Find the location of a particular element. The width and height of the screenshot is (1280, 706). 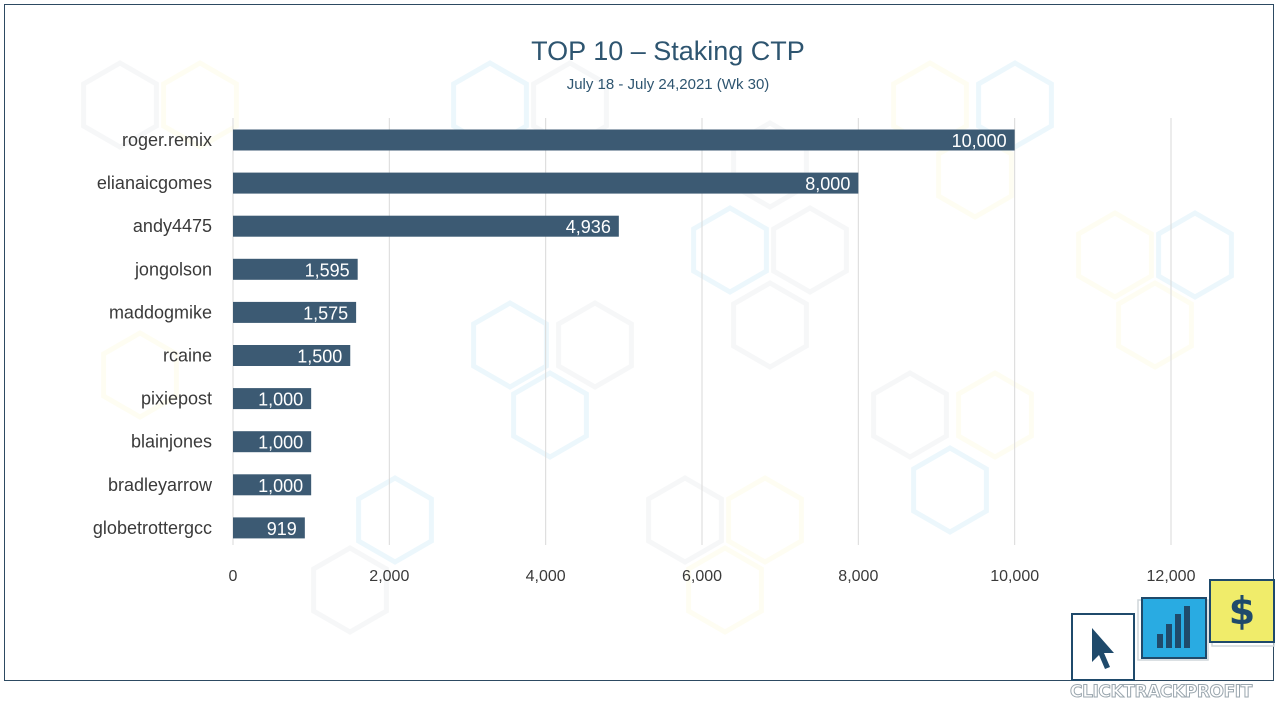

bar-value-label: 4,936 is located at coordinates (588, 227).